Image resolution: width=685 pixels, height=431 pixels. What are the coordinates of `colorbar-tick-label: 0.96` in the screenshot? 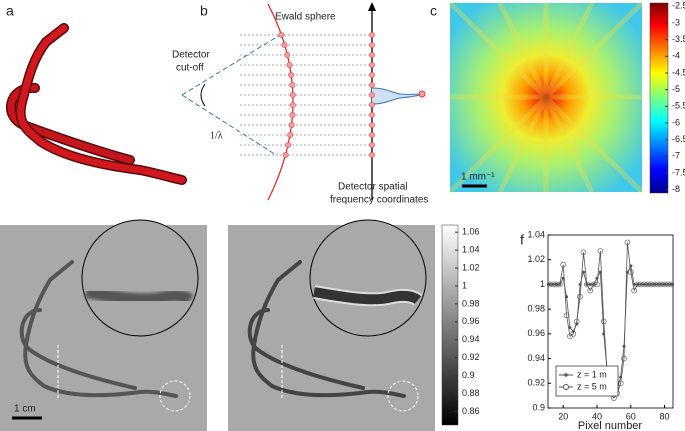 It's located at (471, 321).